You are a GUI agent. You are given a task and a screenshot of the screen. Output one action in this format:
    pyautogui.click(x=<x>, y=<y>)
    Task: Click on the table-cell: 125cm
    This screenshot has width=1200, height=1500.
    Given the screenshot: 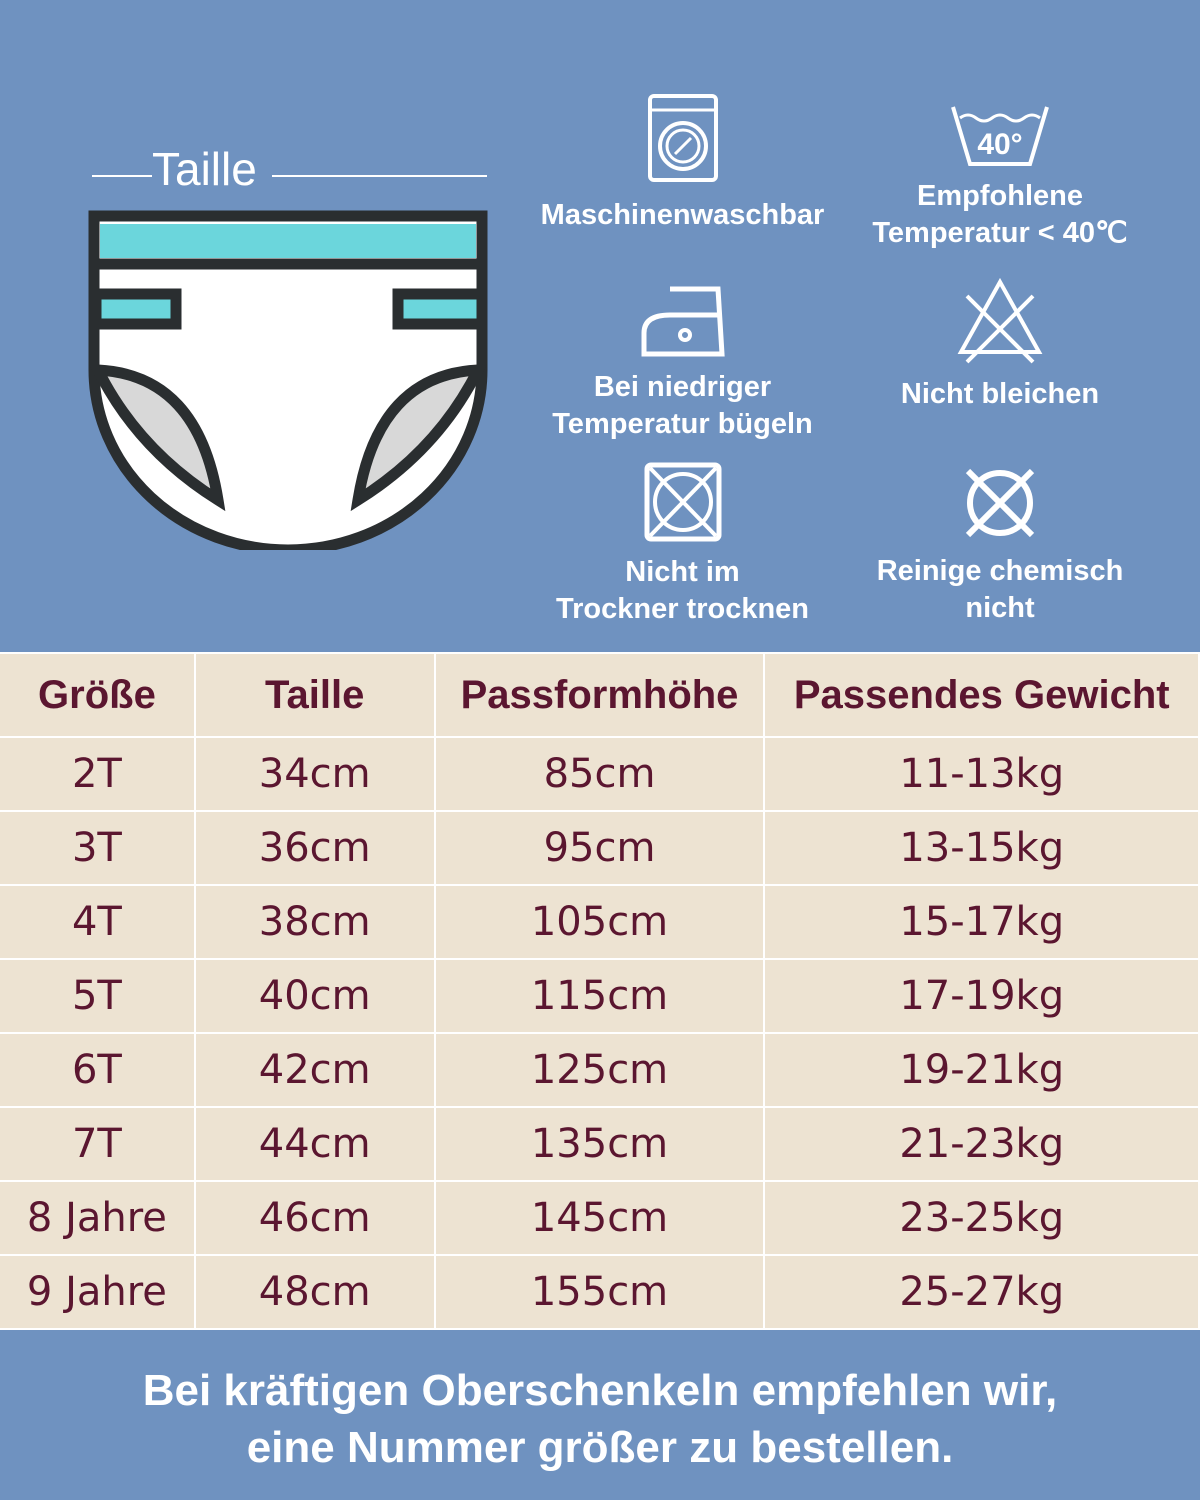 What is the action you would take?
    pyautogui.click(x=599, y=1070)
    